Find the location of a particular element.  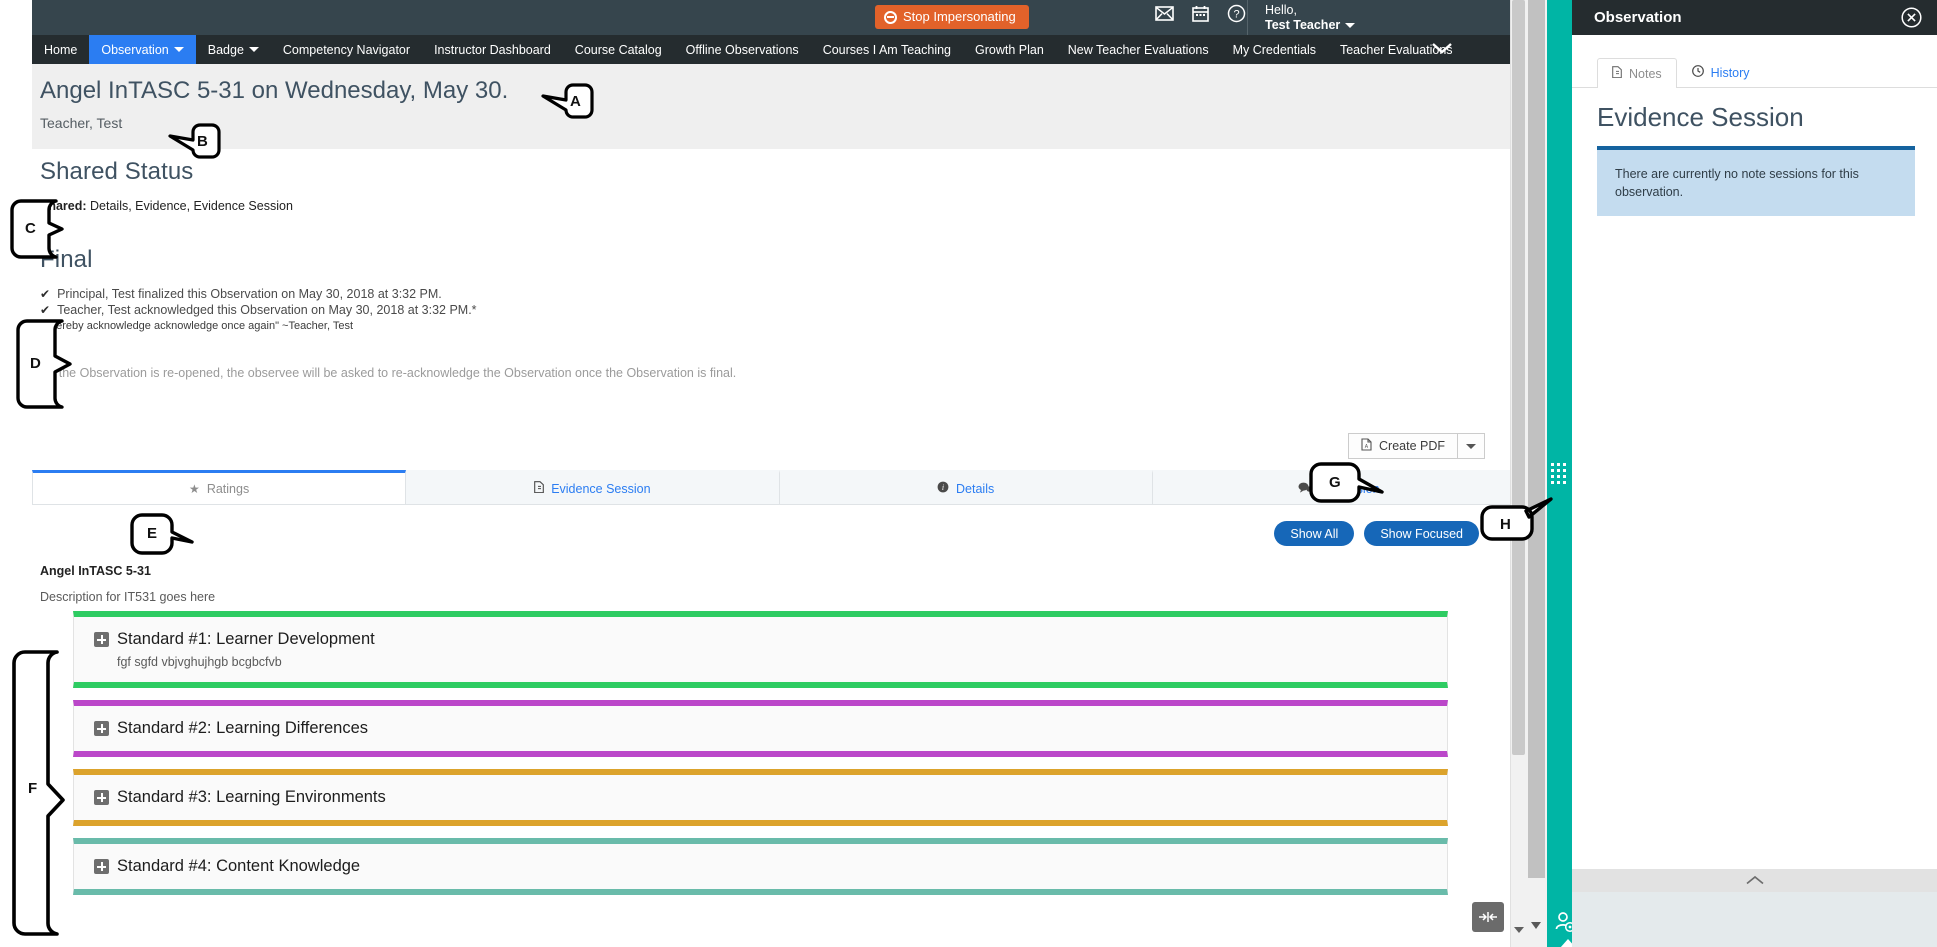

show-focused-button: Show Focused is located at coordinates (1421, 533).